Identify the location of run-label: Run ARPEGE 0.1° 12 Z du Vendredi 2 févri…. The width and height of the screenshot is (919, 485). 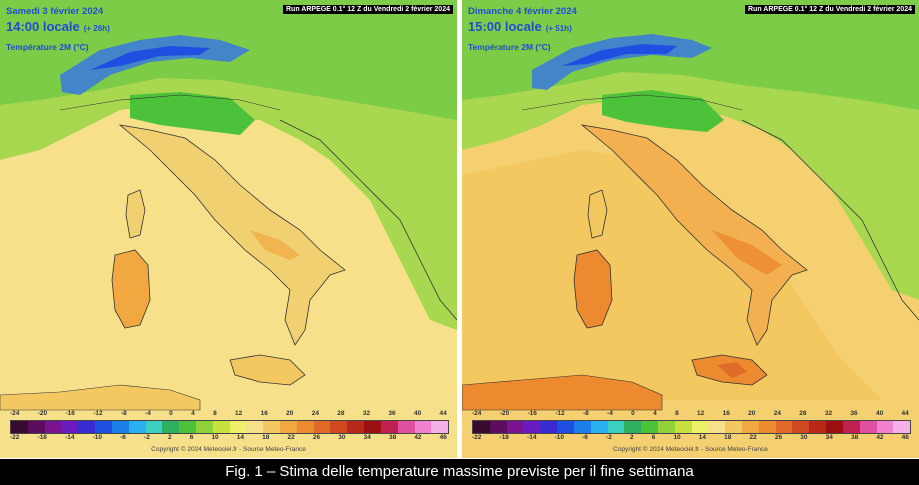
(830, 9).